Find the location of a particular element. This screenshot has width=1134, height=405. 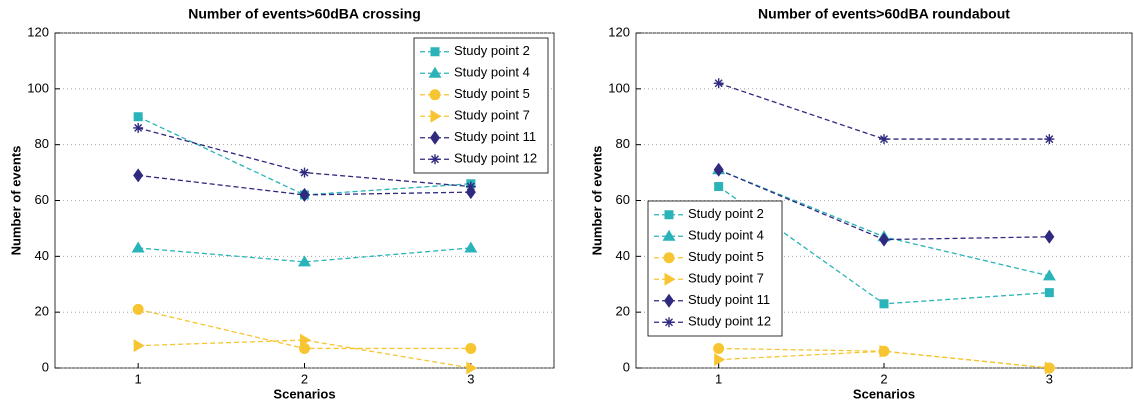

x-tick-label: 3 is located at coordinates (470, 378).